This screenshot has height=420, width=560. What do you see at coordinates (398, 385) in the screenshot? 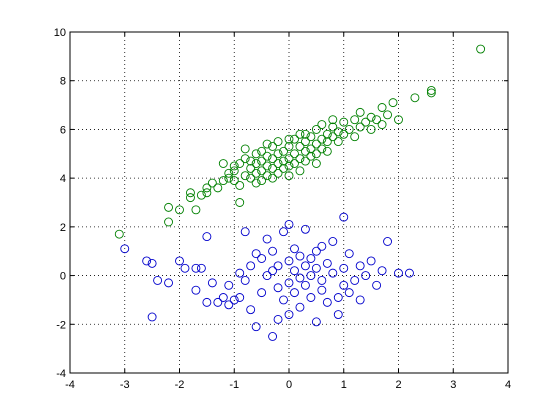
I see `x-tick-label: 2` at bounding box center [398, 385].